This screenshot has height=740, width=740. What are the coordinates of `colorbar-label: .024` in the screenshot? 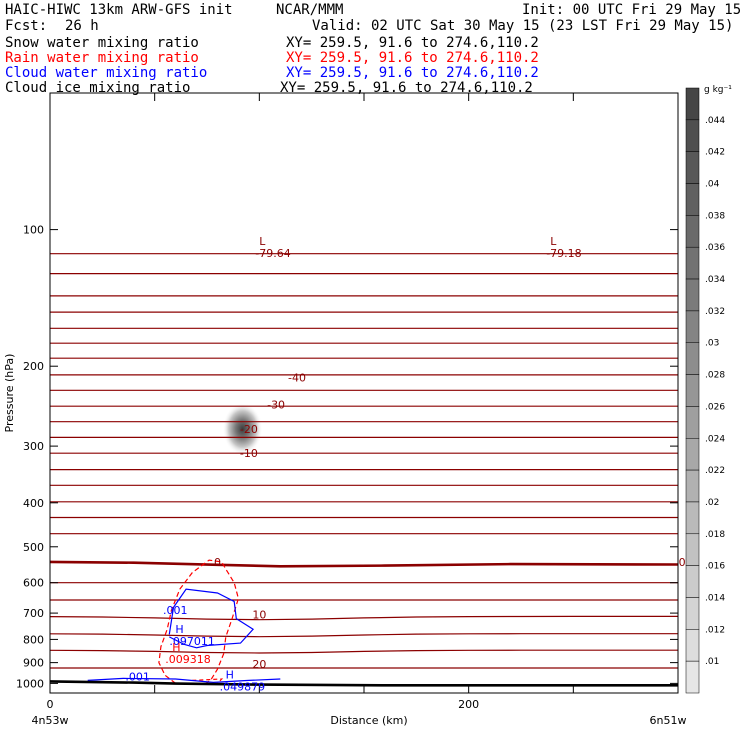 It's located at (715, 439).